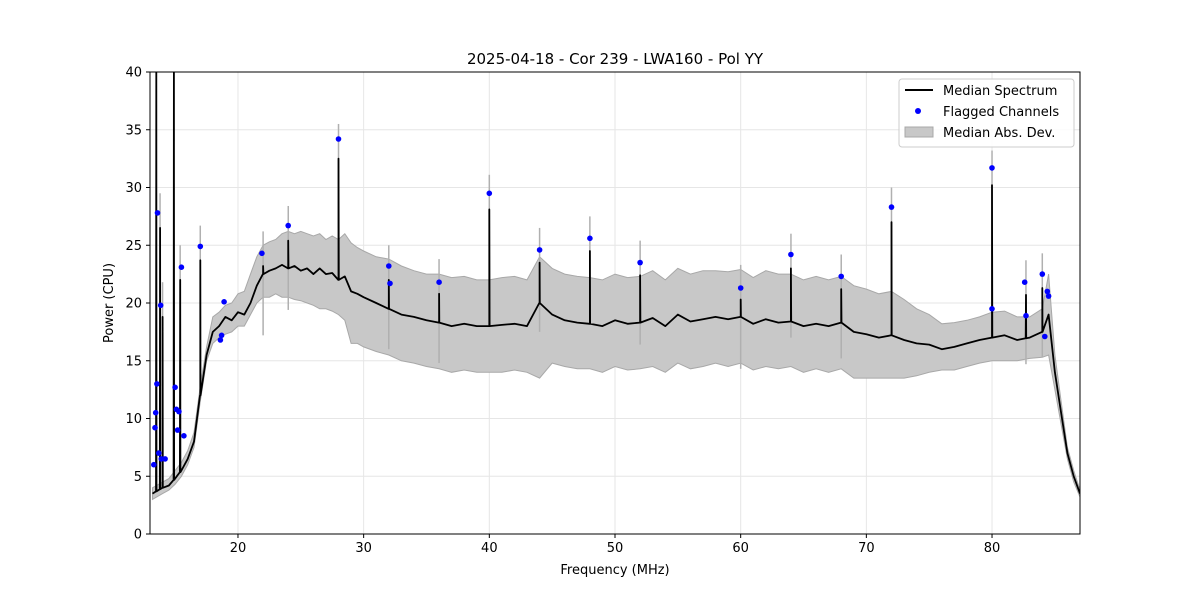 Image resolution: width=1200 pixels, height=600 pixels. Describe the element at coordinates (133, 73) in the screenshot. I see `y-tick-label: 40` at that location.